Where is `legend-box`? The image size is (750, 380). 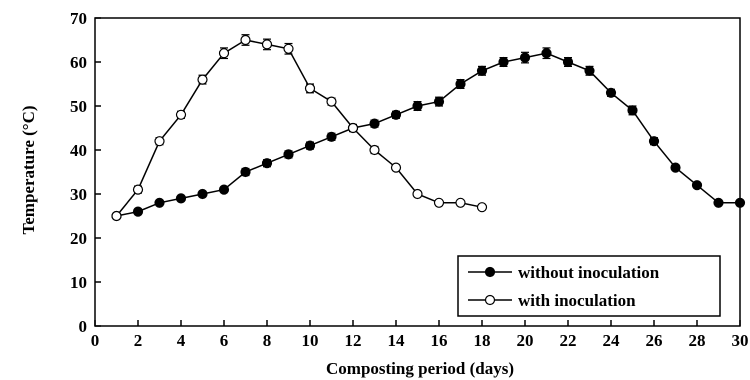 legend-box is located at coordinates (589, 286).